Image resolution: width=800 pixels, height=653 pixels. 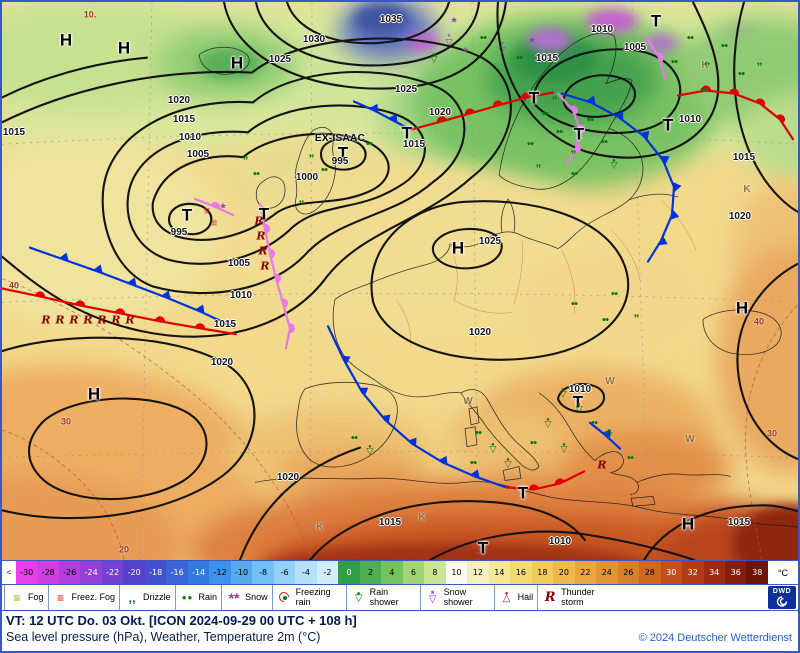 I want to click on scale-cell--18: -18, so click(x=155, y=572).